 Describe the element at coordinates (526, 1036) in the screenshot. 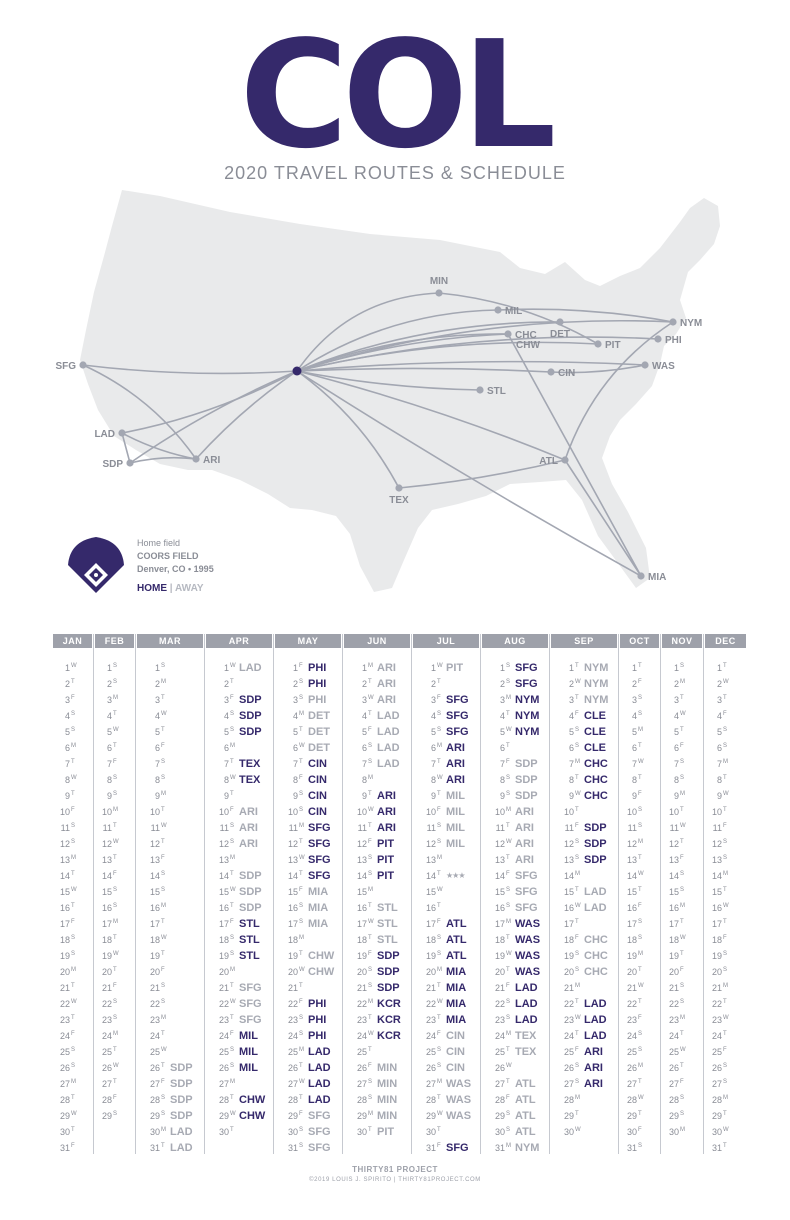

I see `away-game-opponent: TEX` at that location.